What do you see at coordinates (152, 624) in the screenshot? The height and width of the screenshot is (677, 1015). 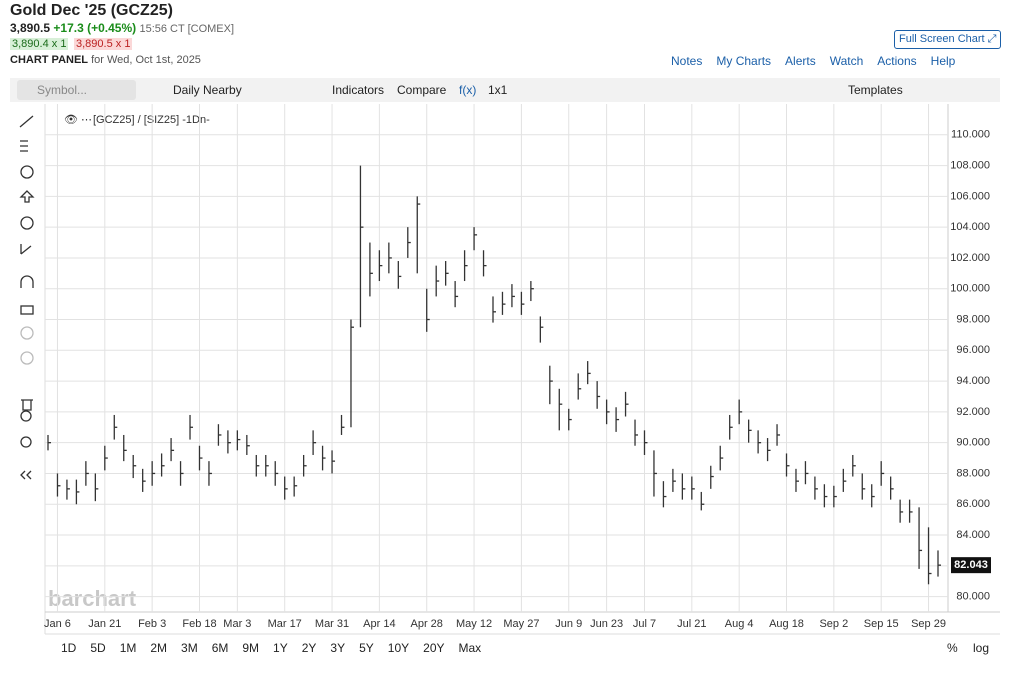 I see `x-tick-label: Feb 3` at bounding box center [152, 624].